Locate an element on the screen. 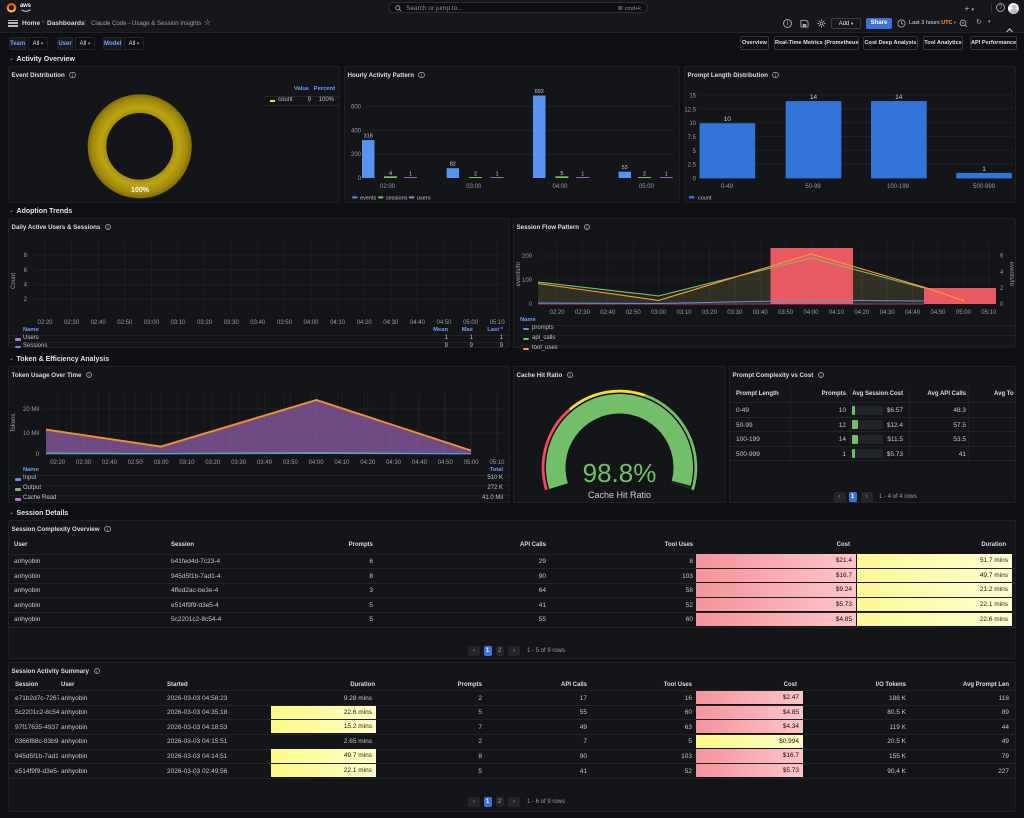 This screenshot has width=1024, height=818. svg-text: 0-49 is located at coordinates (727, 187).